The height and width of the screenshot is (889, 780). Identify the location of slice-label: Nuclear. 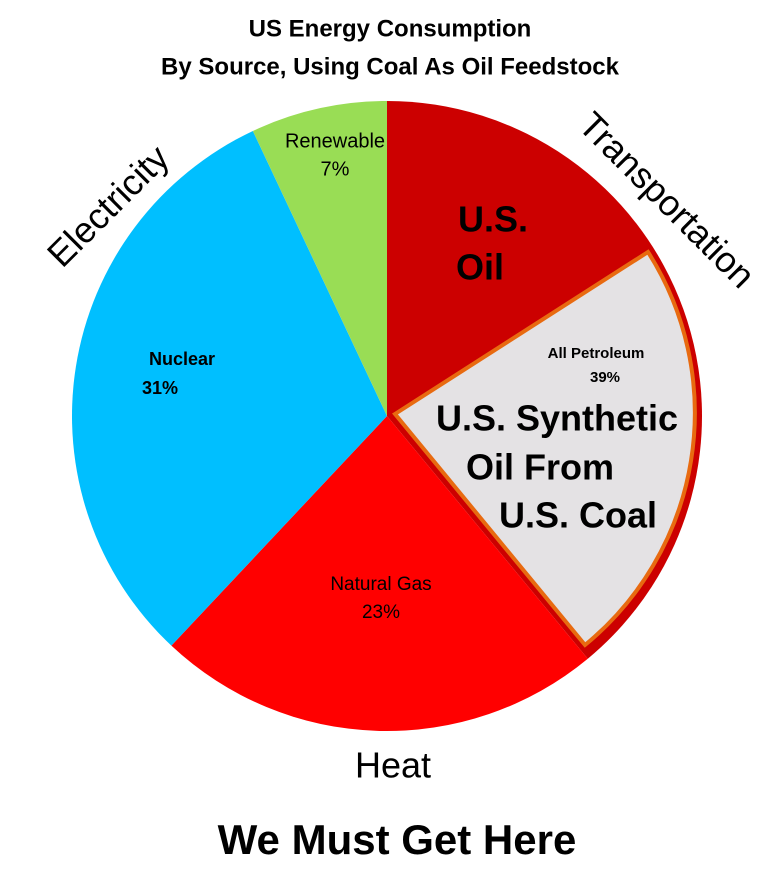
(182, 359).